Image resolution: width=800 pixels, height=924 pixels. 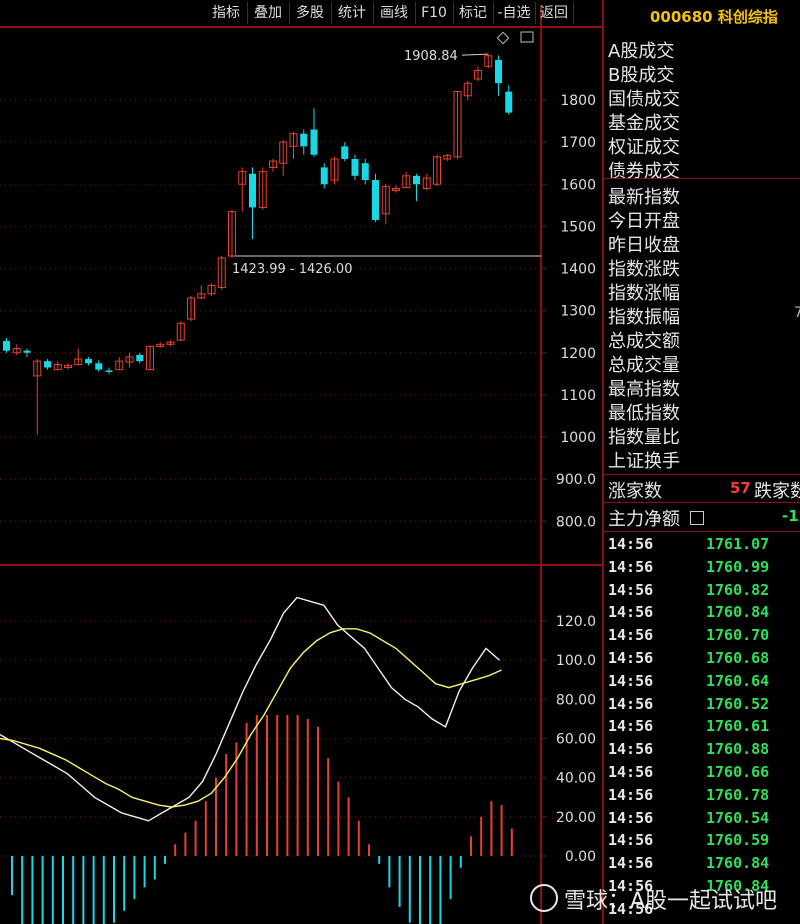 What do you see at coordinates (702, 569) in the screenshot?
I see `tick-row: 14:56 1760.99` at bounding box center [702, 569].